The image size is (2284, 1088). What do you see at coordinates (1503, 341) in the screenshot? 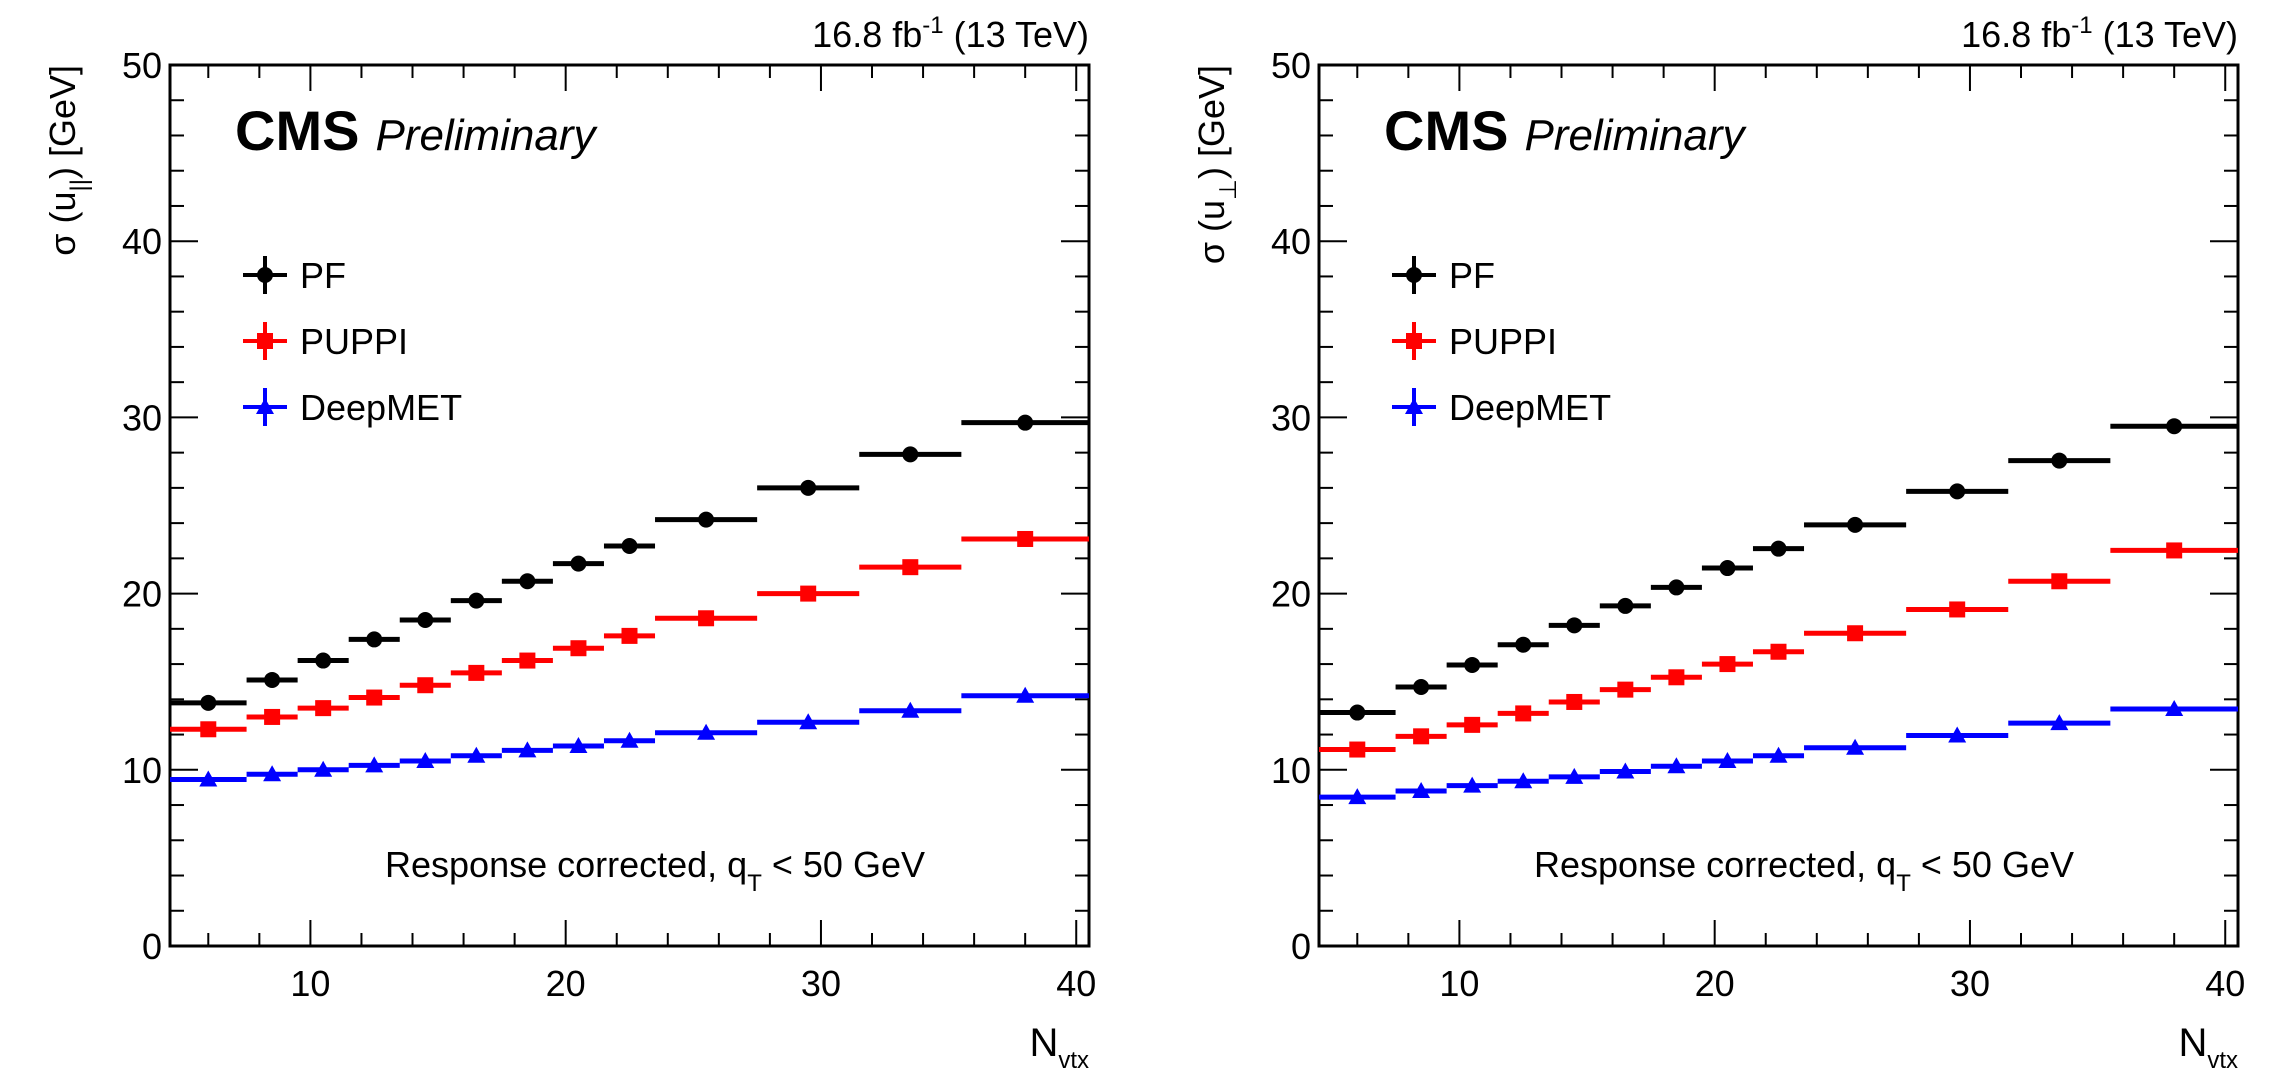
I see `legend-label: PUPPI` at bounding box center [1503, 341].